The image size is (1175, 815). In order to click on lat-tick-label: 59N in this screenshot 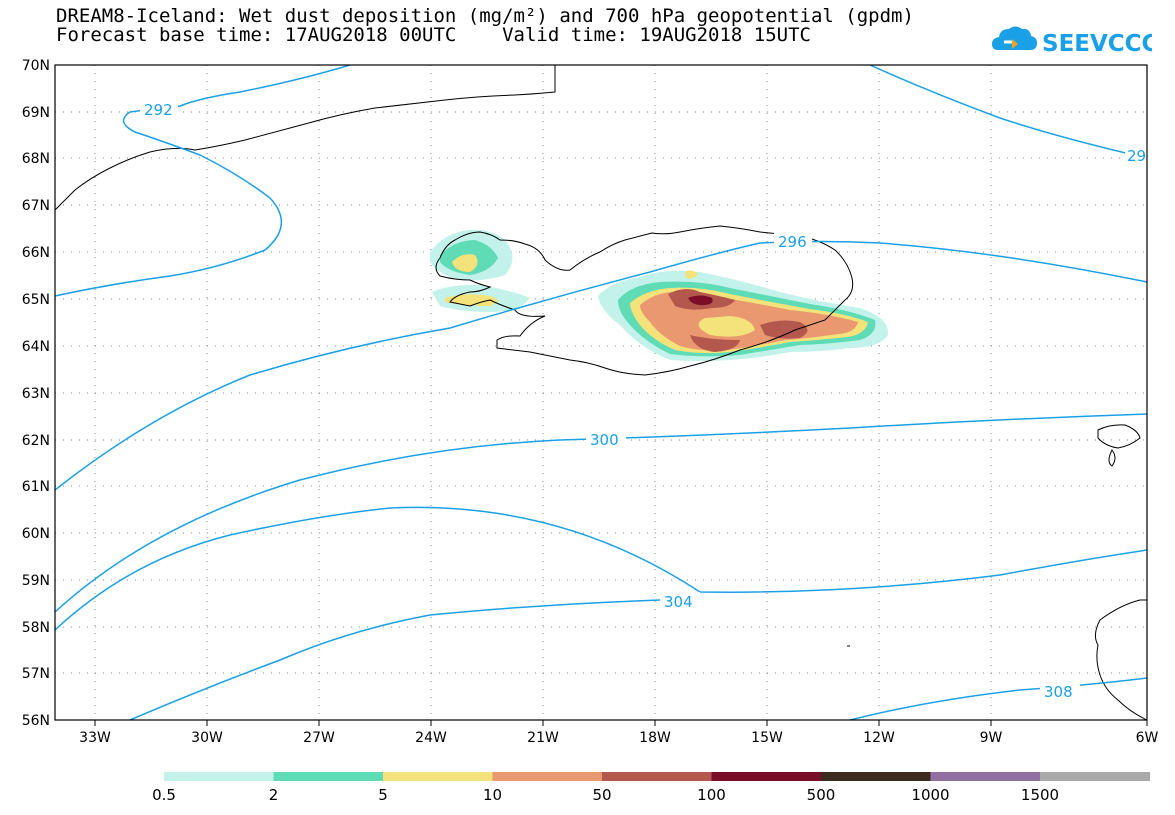, I will do `click(36, 581)`.